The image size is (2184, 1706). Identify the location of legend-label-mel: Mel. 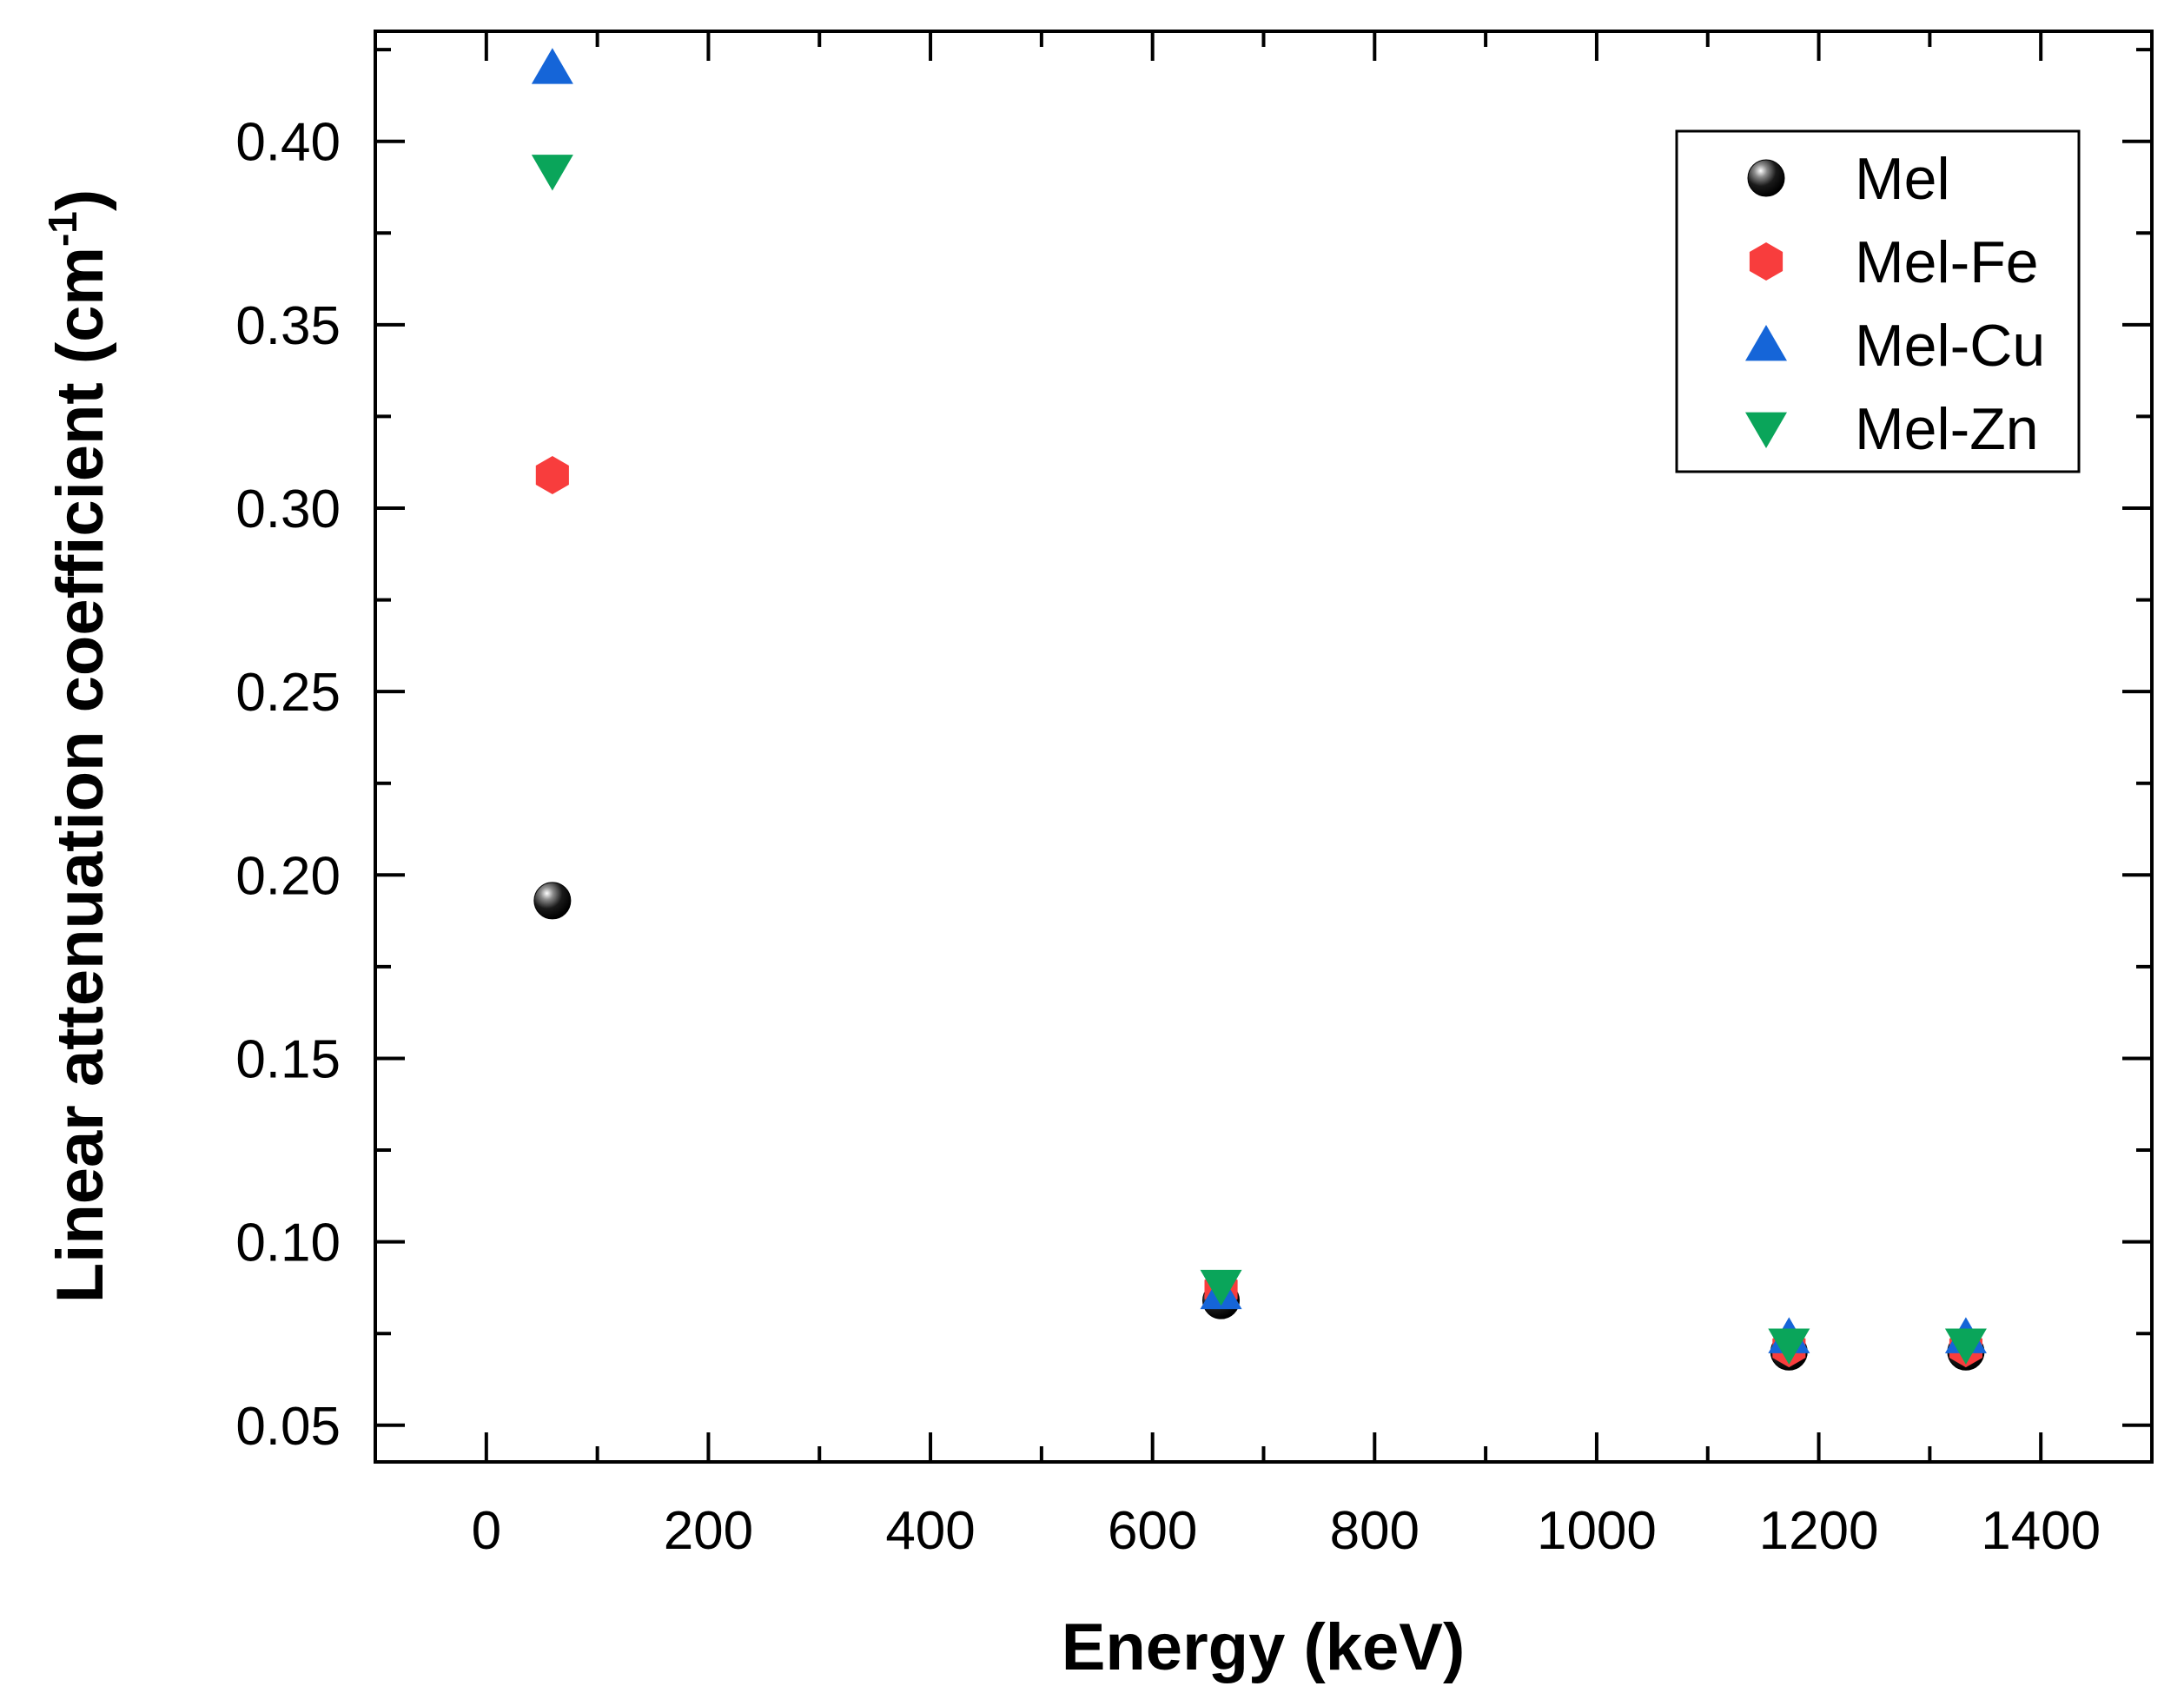
(1903, 179).